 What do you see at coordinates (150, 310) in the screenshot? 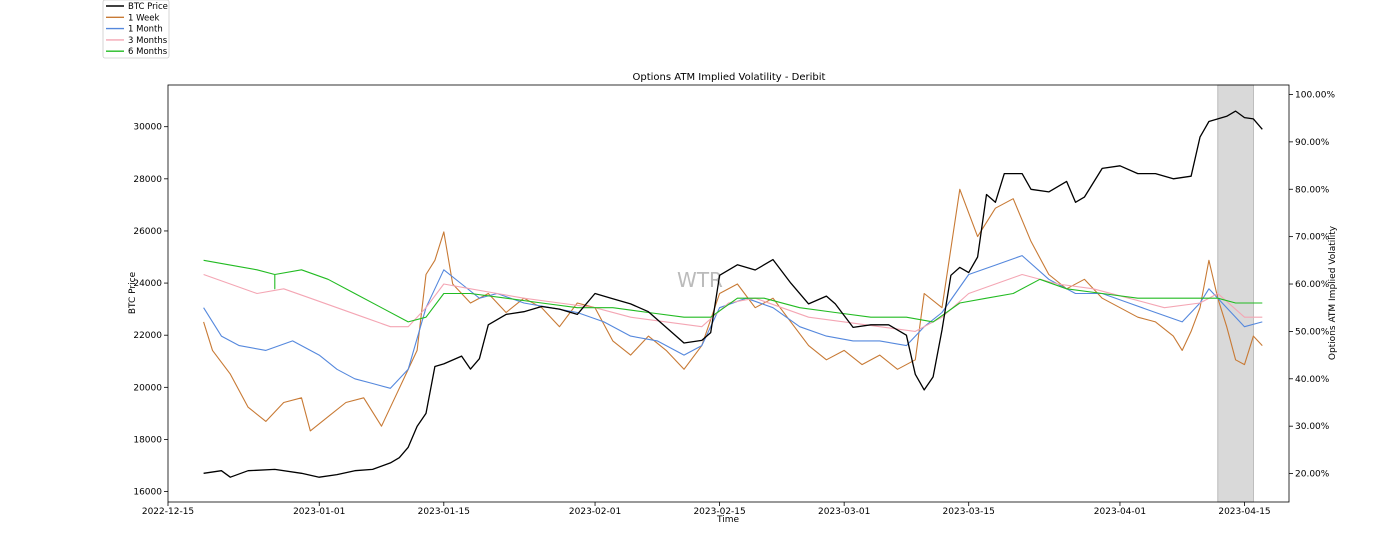
I see `left-y-axis: 16000 18000 20000 22000 24000 26000 28000 30000` at bounding box center [150, 310].